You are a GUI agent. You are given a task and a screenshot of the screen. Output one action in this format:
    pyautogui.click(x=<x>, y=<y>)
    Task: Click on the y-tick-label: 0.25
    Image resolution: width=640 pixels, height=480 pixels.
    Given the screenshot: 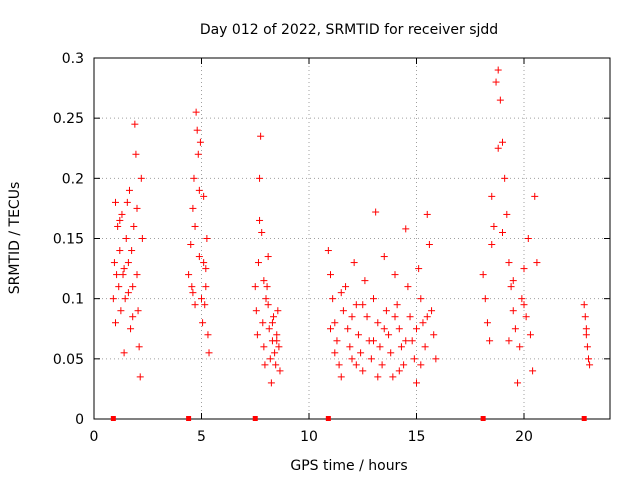 What is the action you would take?
    pyautogui.click(x=68, y=119)
    